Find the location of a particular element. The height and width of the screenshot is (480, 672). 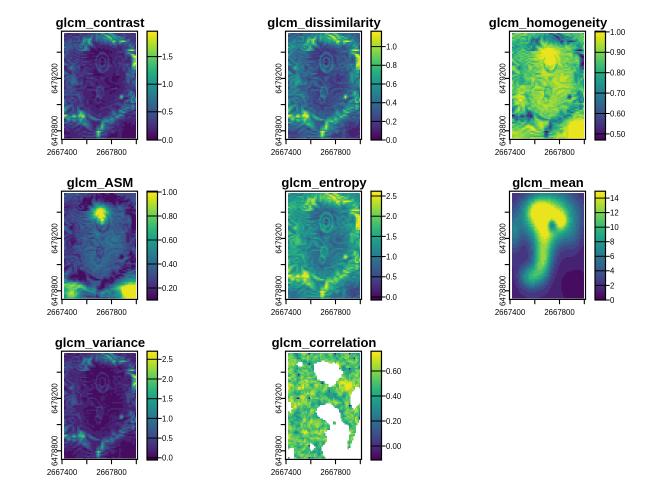

svg-text: 0.70 is located at coordinates (618, 93).